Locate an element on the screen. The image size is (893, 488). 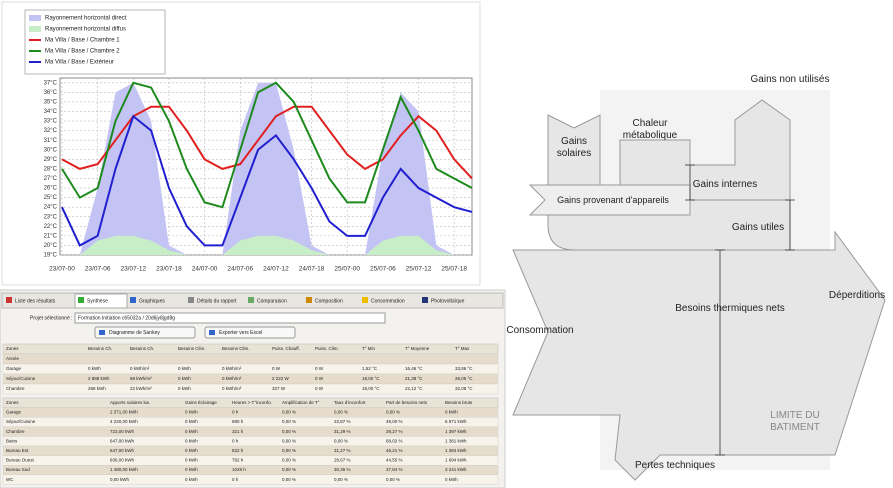
table-cell: 31,29 % is located at coordinates (342, 431).